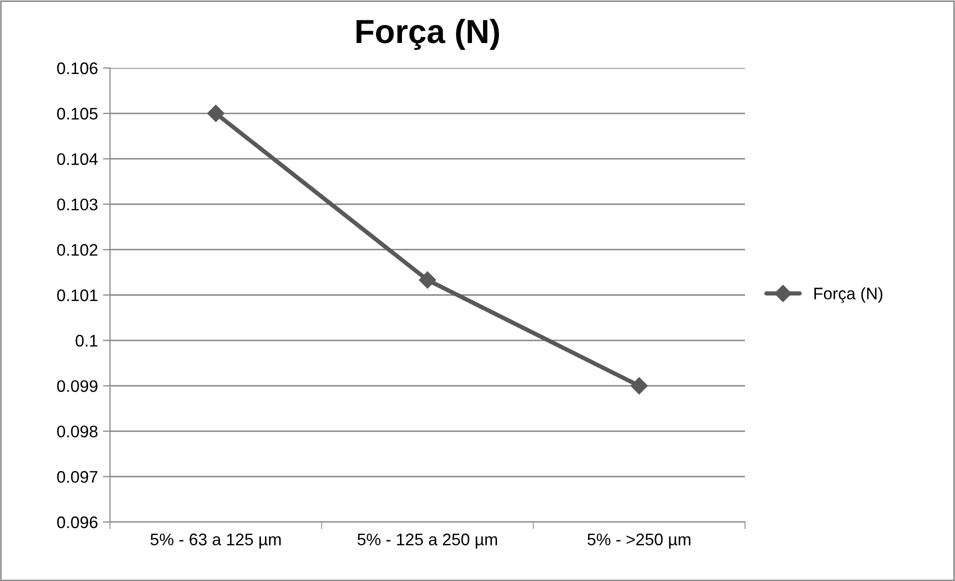  What do you see at coordinates (639, 541) in the screenshot?
I see `x-tick-label: 5% - >250 µm` at bounding box center [639, 541].